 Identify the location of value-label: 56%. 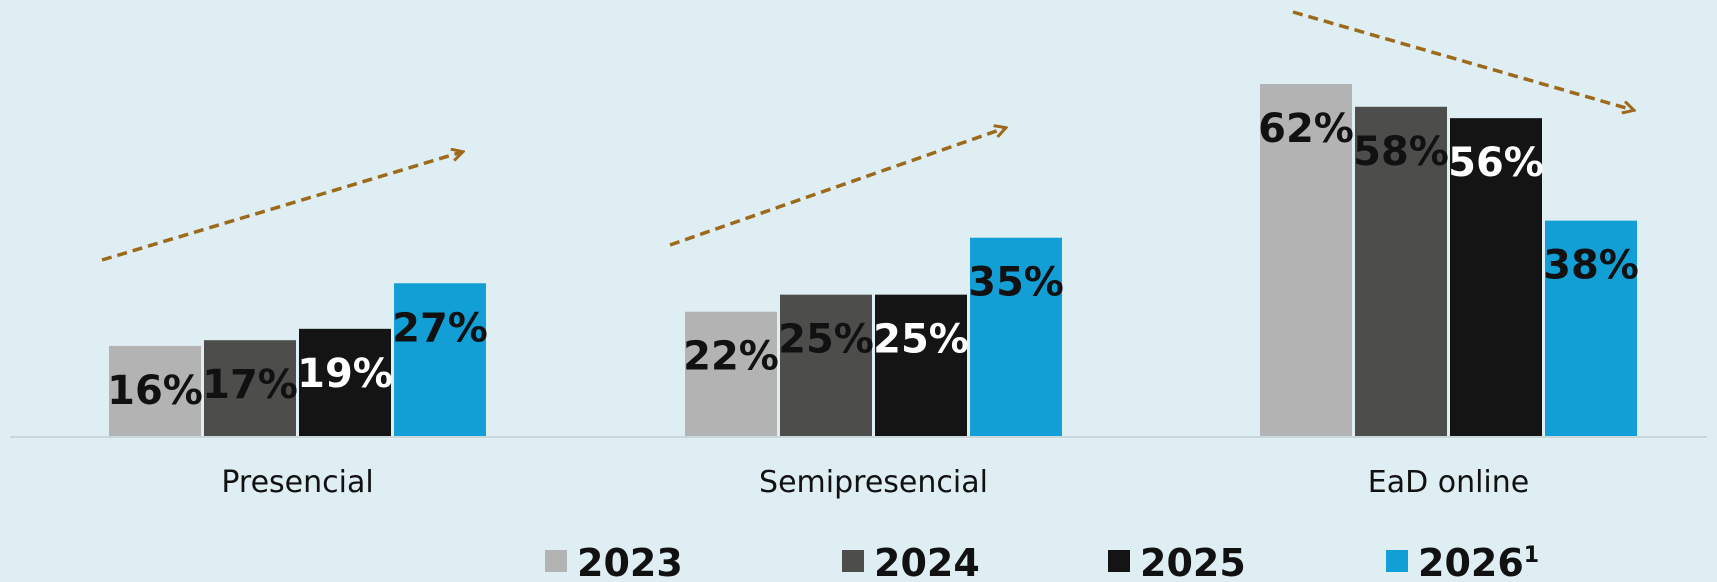
(1496, 163).